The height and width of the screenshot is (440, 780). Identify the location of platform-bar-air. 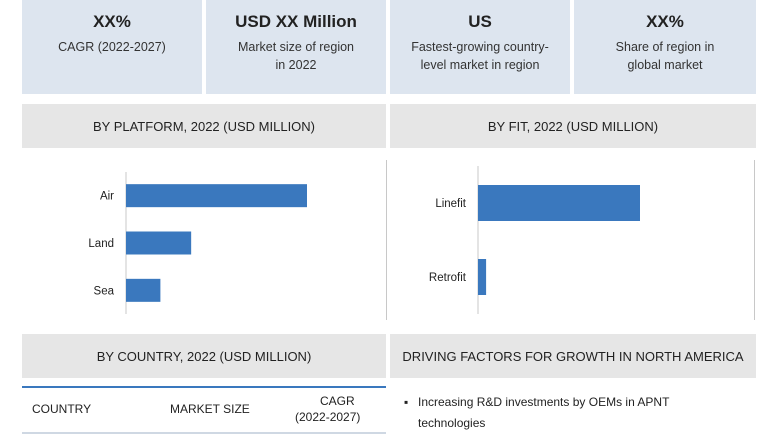
(216, 196).